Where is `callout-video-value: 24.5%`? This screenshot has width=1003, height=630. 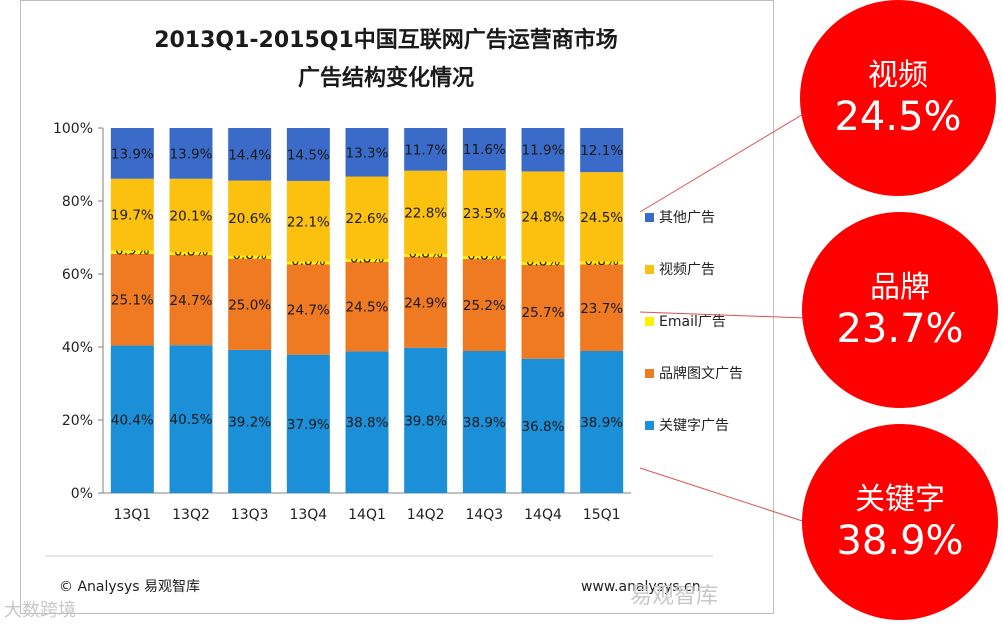
callout-video-value: 24.5% is located at coordinates (898, 117).